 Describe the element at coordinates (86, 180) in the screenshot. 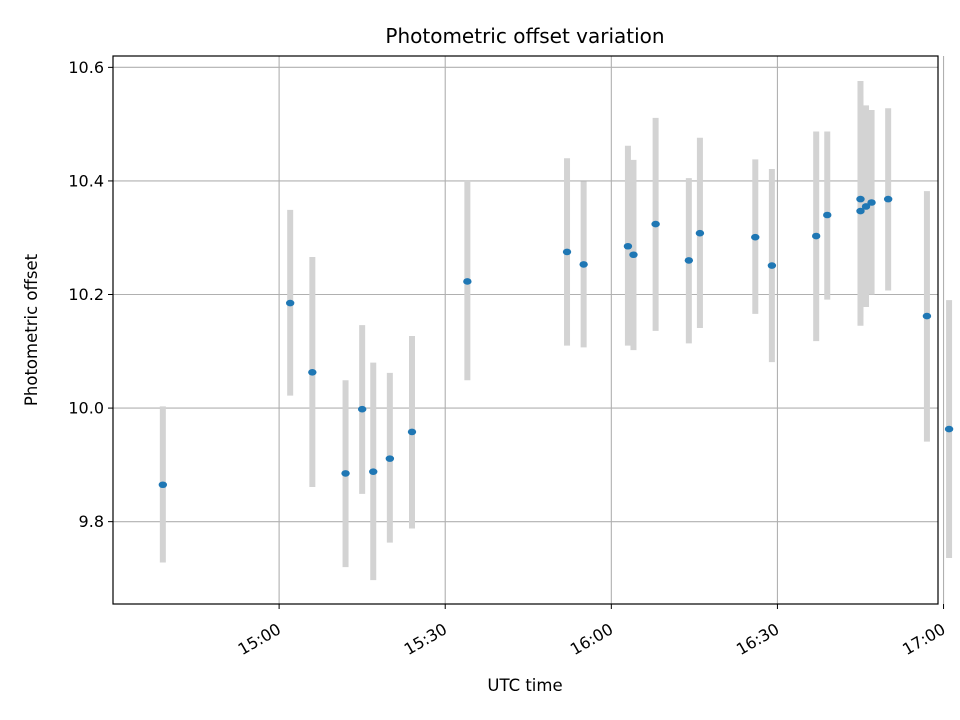

I see `y-tick-label: 10.4` at that location.